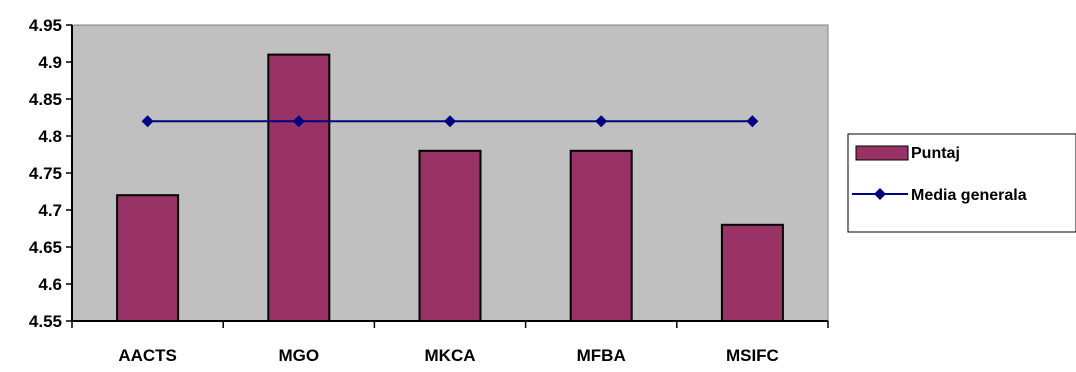 This screenshot has height=372, width=1076. Describe the element at coordinates (752, 121) in the screenshot. I see `media-generala-point-msifc` at that location.